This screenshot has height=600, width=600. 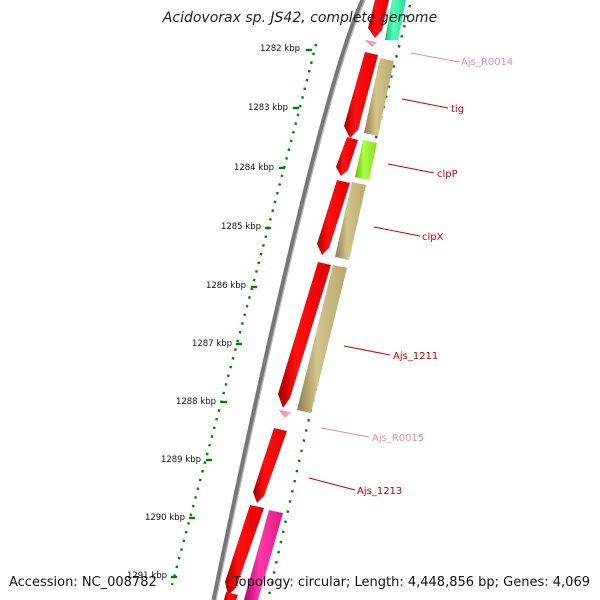 I want to click on feature-label-Ajs_1211: Ajs_1211, so click(x=415, y=356).